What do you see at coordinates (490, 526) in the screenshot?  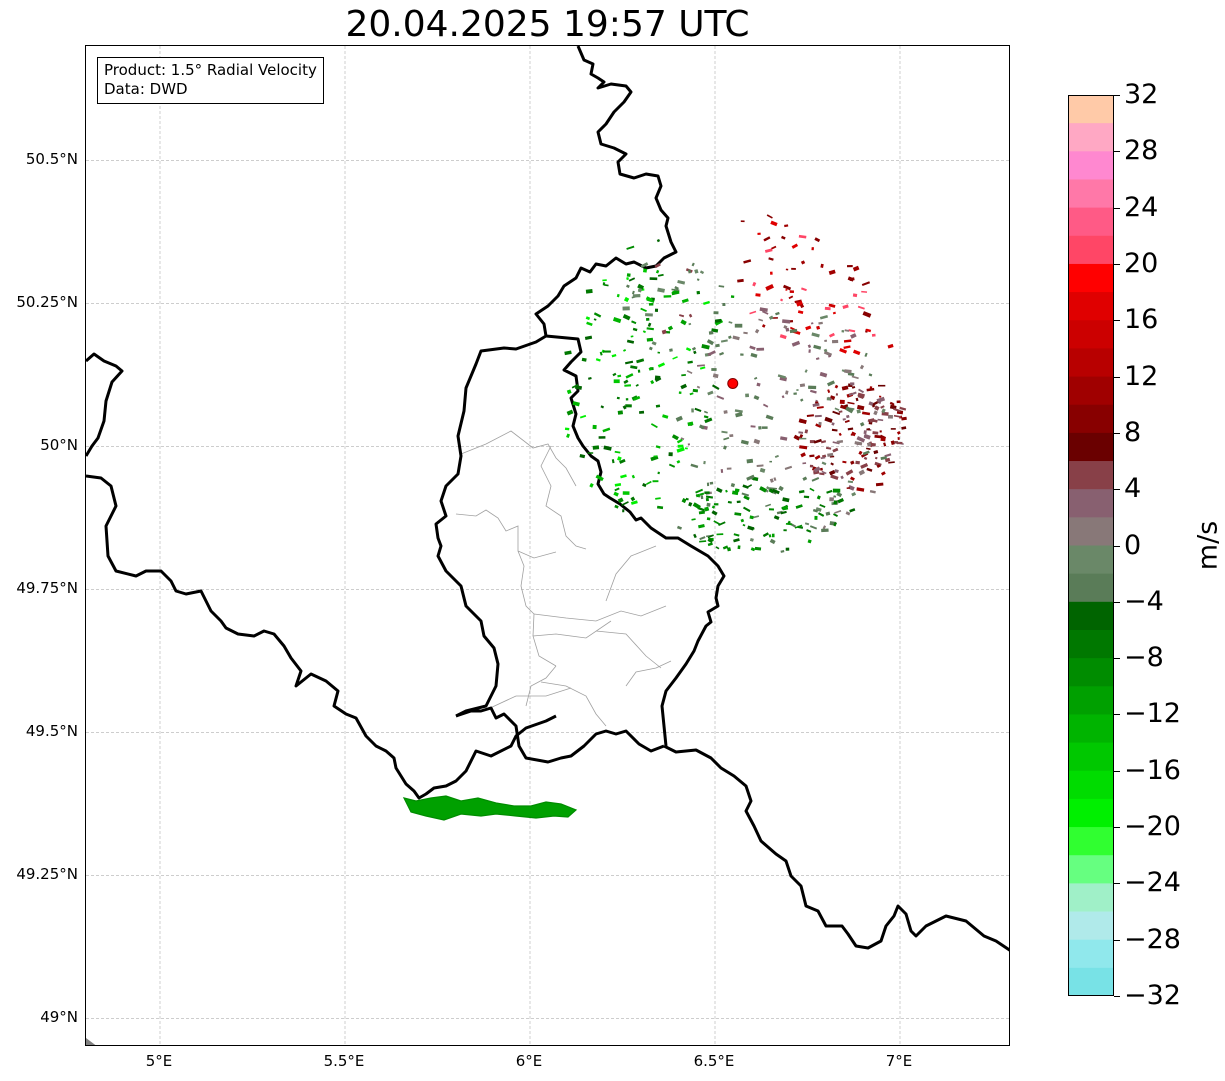 I see `luxembourg-border-west` at bounding box center [490, 526].